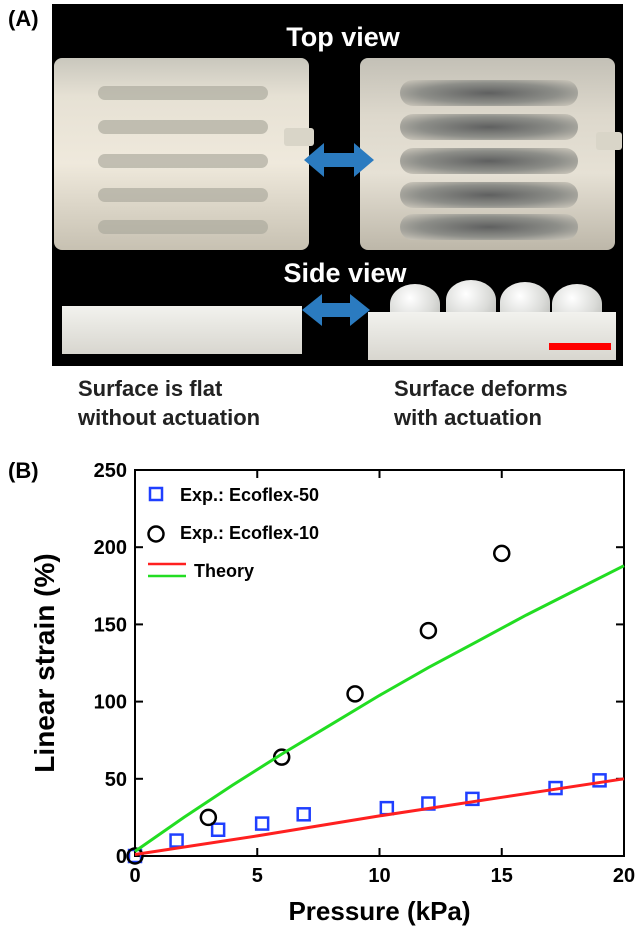 Image resolution: width=643 pixels, height=928 pixels. Describe the element at coordinates (224, 571) in the screenshot. I see `legend-label: Theory` at that location.